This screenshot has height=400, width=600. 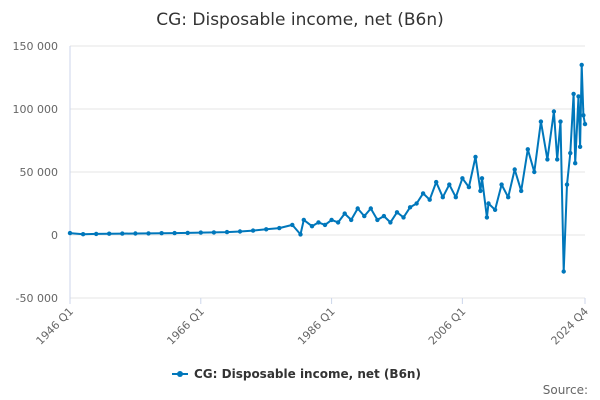 What do you see at coordinates (447, 326) in the screenshot?
I see `x-tick-label: 2006 Q1` at bounding box center [447, 326].